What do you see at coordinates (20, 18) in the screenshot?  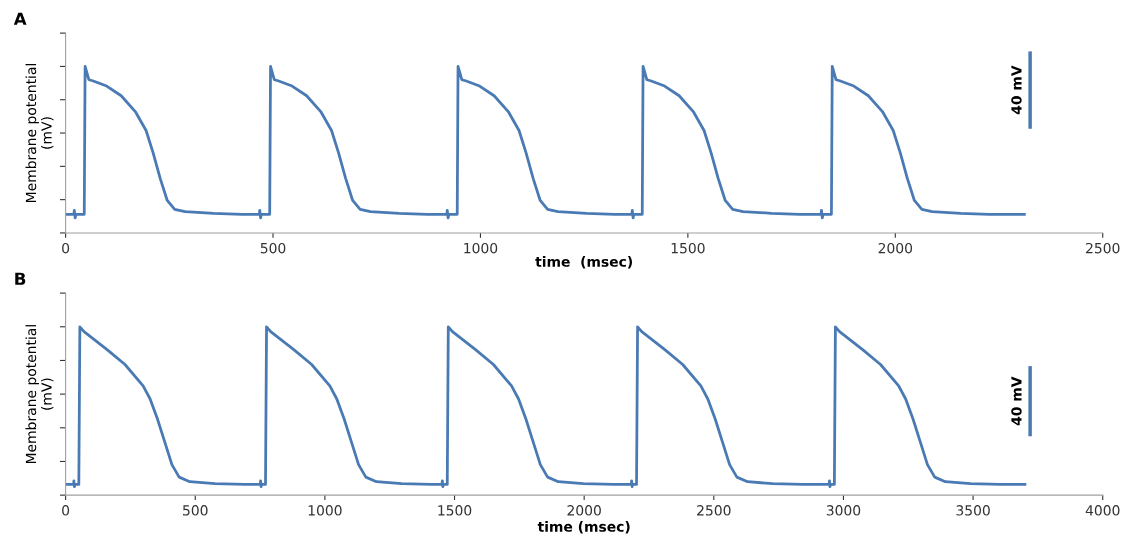 I see `chart-title: A` at bounding box center [20, 18].